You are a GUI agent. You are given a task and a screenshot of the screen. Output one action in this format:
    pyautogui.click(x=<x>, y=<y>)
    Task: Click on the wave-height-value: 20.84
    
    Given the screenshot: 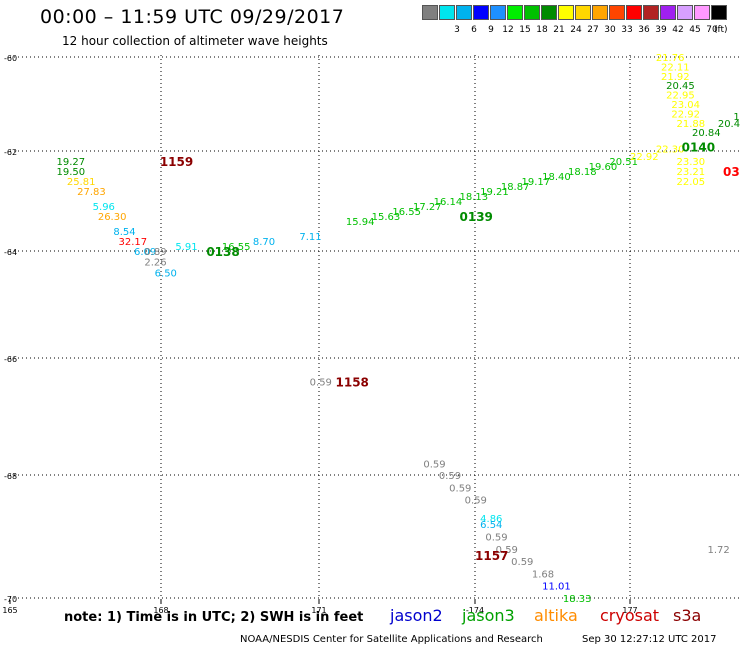 What is the action you would take?
    pyautogui.click(x=706, y=133)
    